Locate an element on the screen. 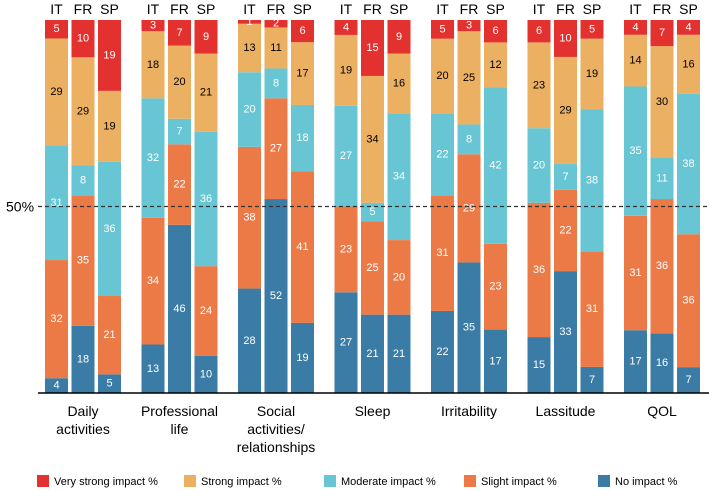  bar-1-it-no-impact is located at coordinates (56, 385).